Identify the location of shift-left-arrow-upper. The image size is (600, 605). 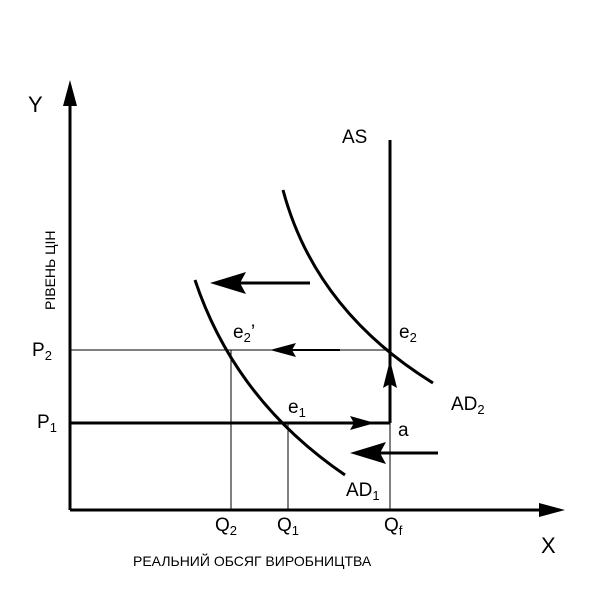
(260, 283).